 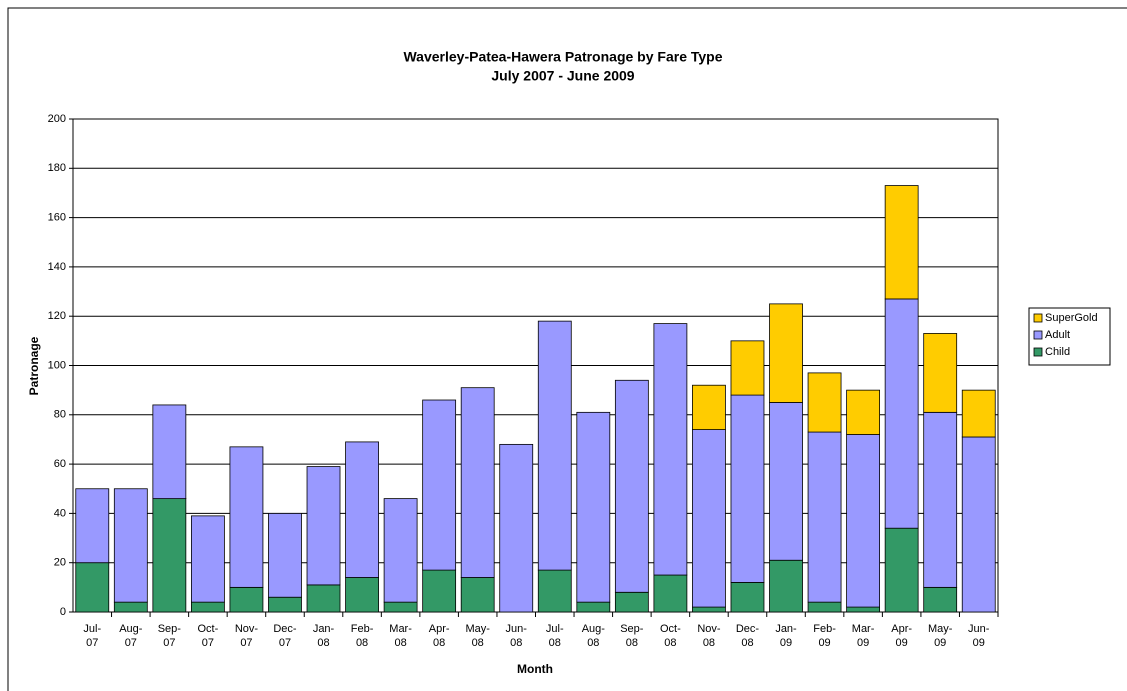 I want to click on y-tick-label: 140, so click(x=57, y=267).